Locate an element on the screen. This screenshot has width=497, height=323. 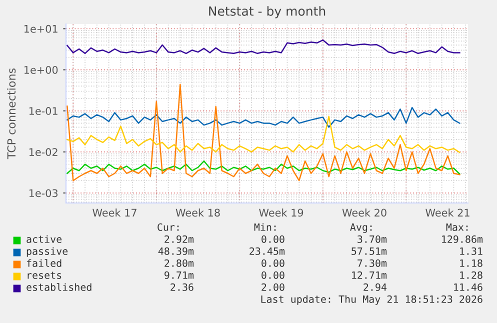
x-tick-label: Week 20 is located at coordinates (364, 212).